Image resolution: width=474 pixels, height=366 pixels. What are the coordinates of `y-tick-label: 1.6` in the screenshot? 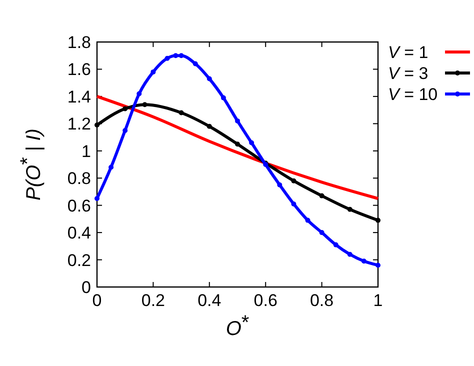 It's located at (79, 70).